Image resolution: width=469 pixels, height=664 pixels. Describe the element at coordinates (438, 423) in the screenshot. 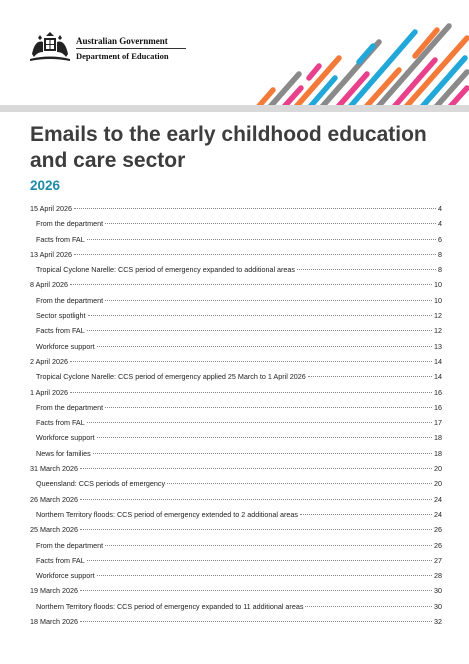

I see `toc-page-number: 17` at that location.